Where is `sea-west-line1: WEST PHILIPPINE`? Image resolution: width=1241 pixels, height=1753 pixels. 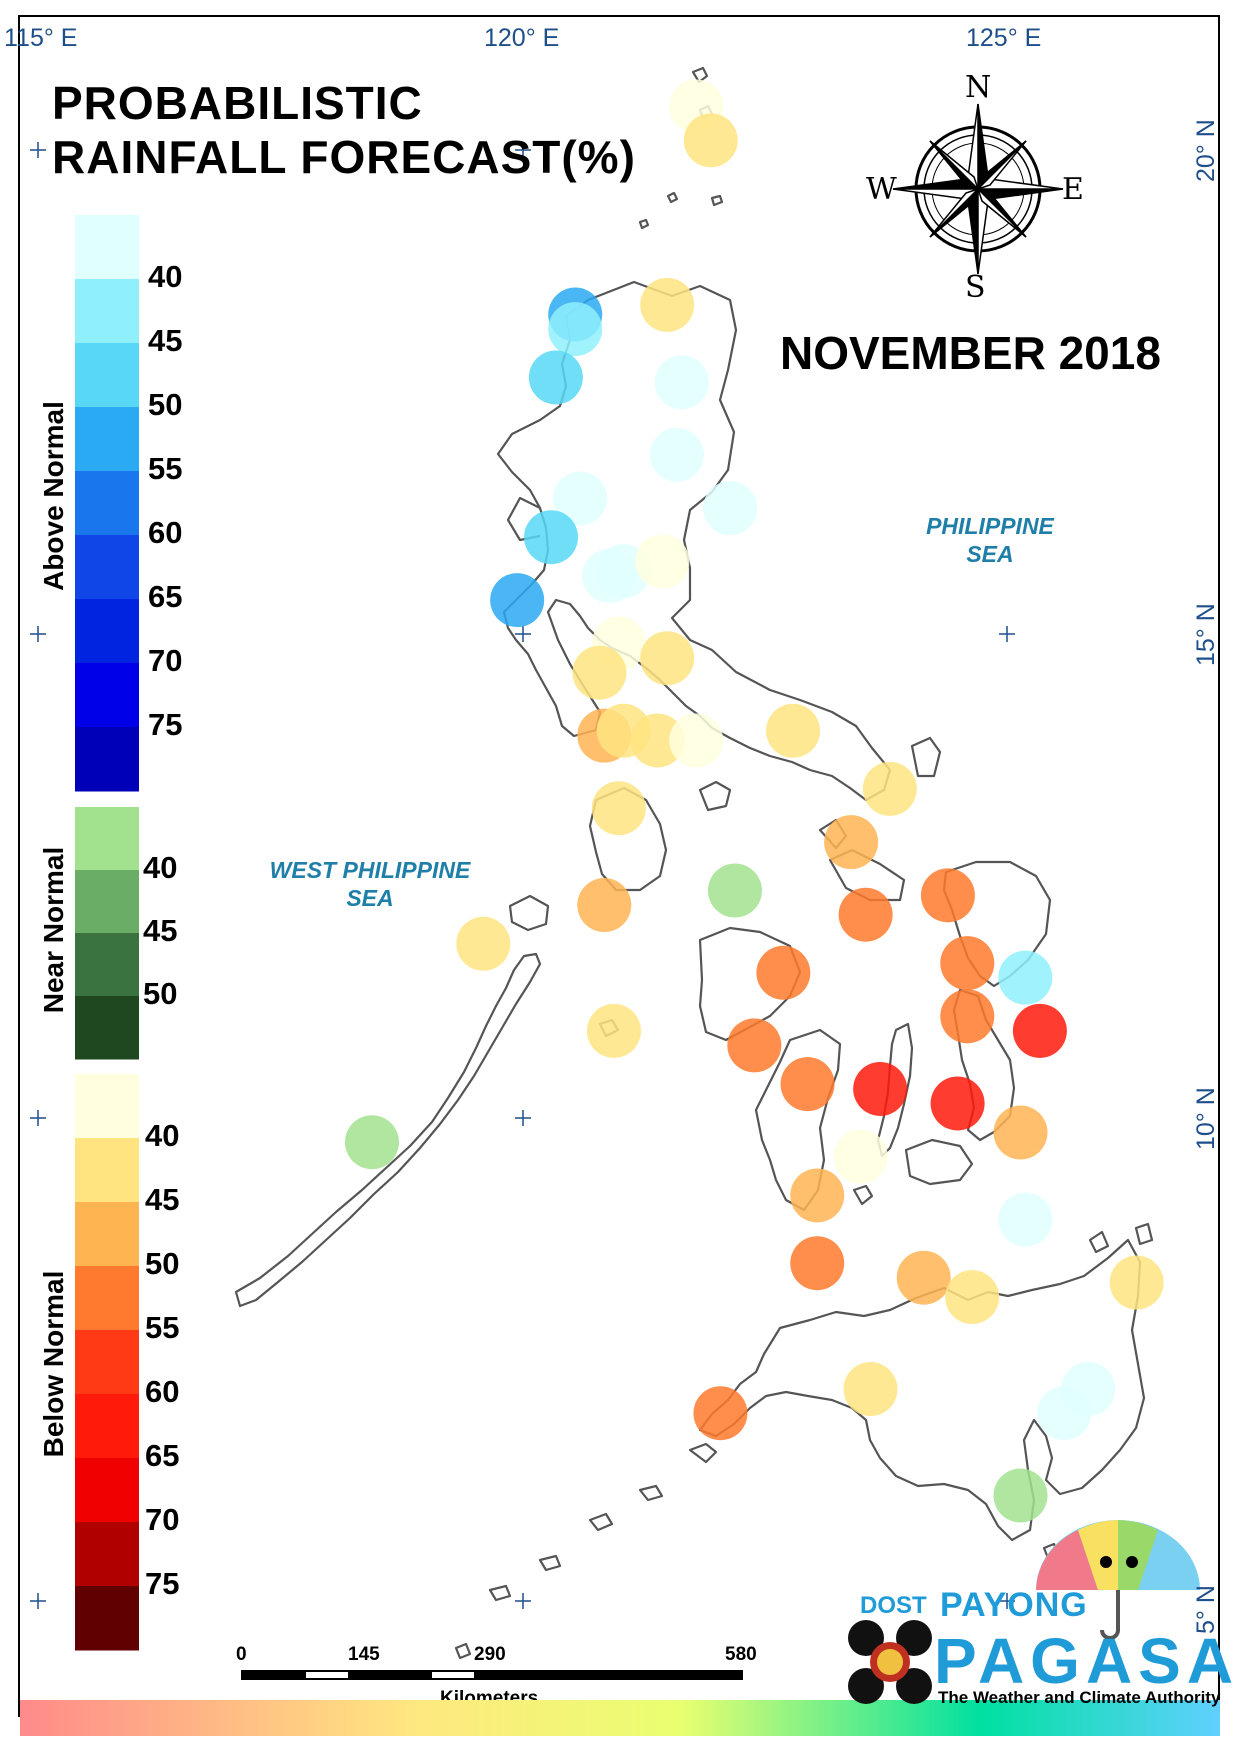
sea-west-line1: WEST PHILIPPINE is located at coordinates (370, 870).